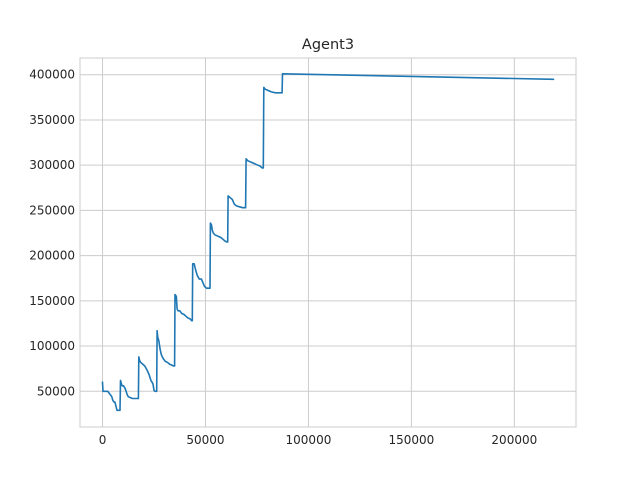  What do you see at coordinates (52, 75) in the screenshot?
I see `y-tick-label: 400000` at bounding box center [52, 75].